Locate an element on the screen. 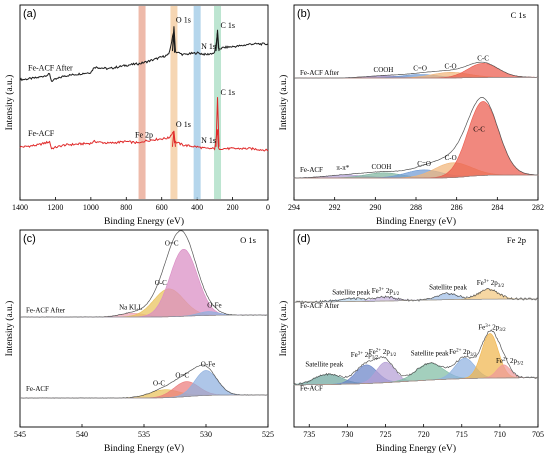  panel-label: (a) is located at coordinates (29, 14).